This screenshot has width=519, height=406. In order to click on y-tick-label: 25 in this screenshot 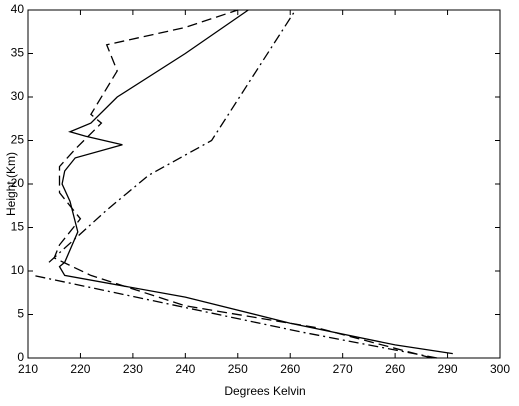, I will do `click(18, 140)`.